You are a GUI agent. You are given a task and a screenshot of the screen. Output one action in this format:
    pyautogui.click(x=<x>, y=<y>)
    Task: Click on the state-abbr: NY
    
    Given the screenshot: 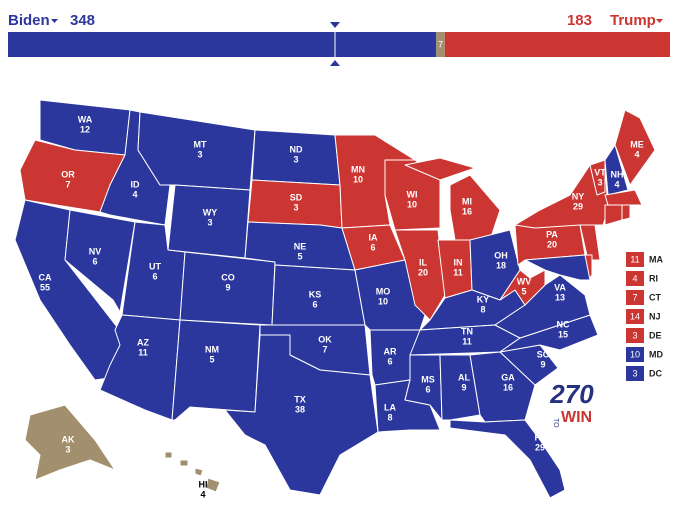 What is the action you would take?
    pyautogui.click(x=578, y=196)
    